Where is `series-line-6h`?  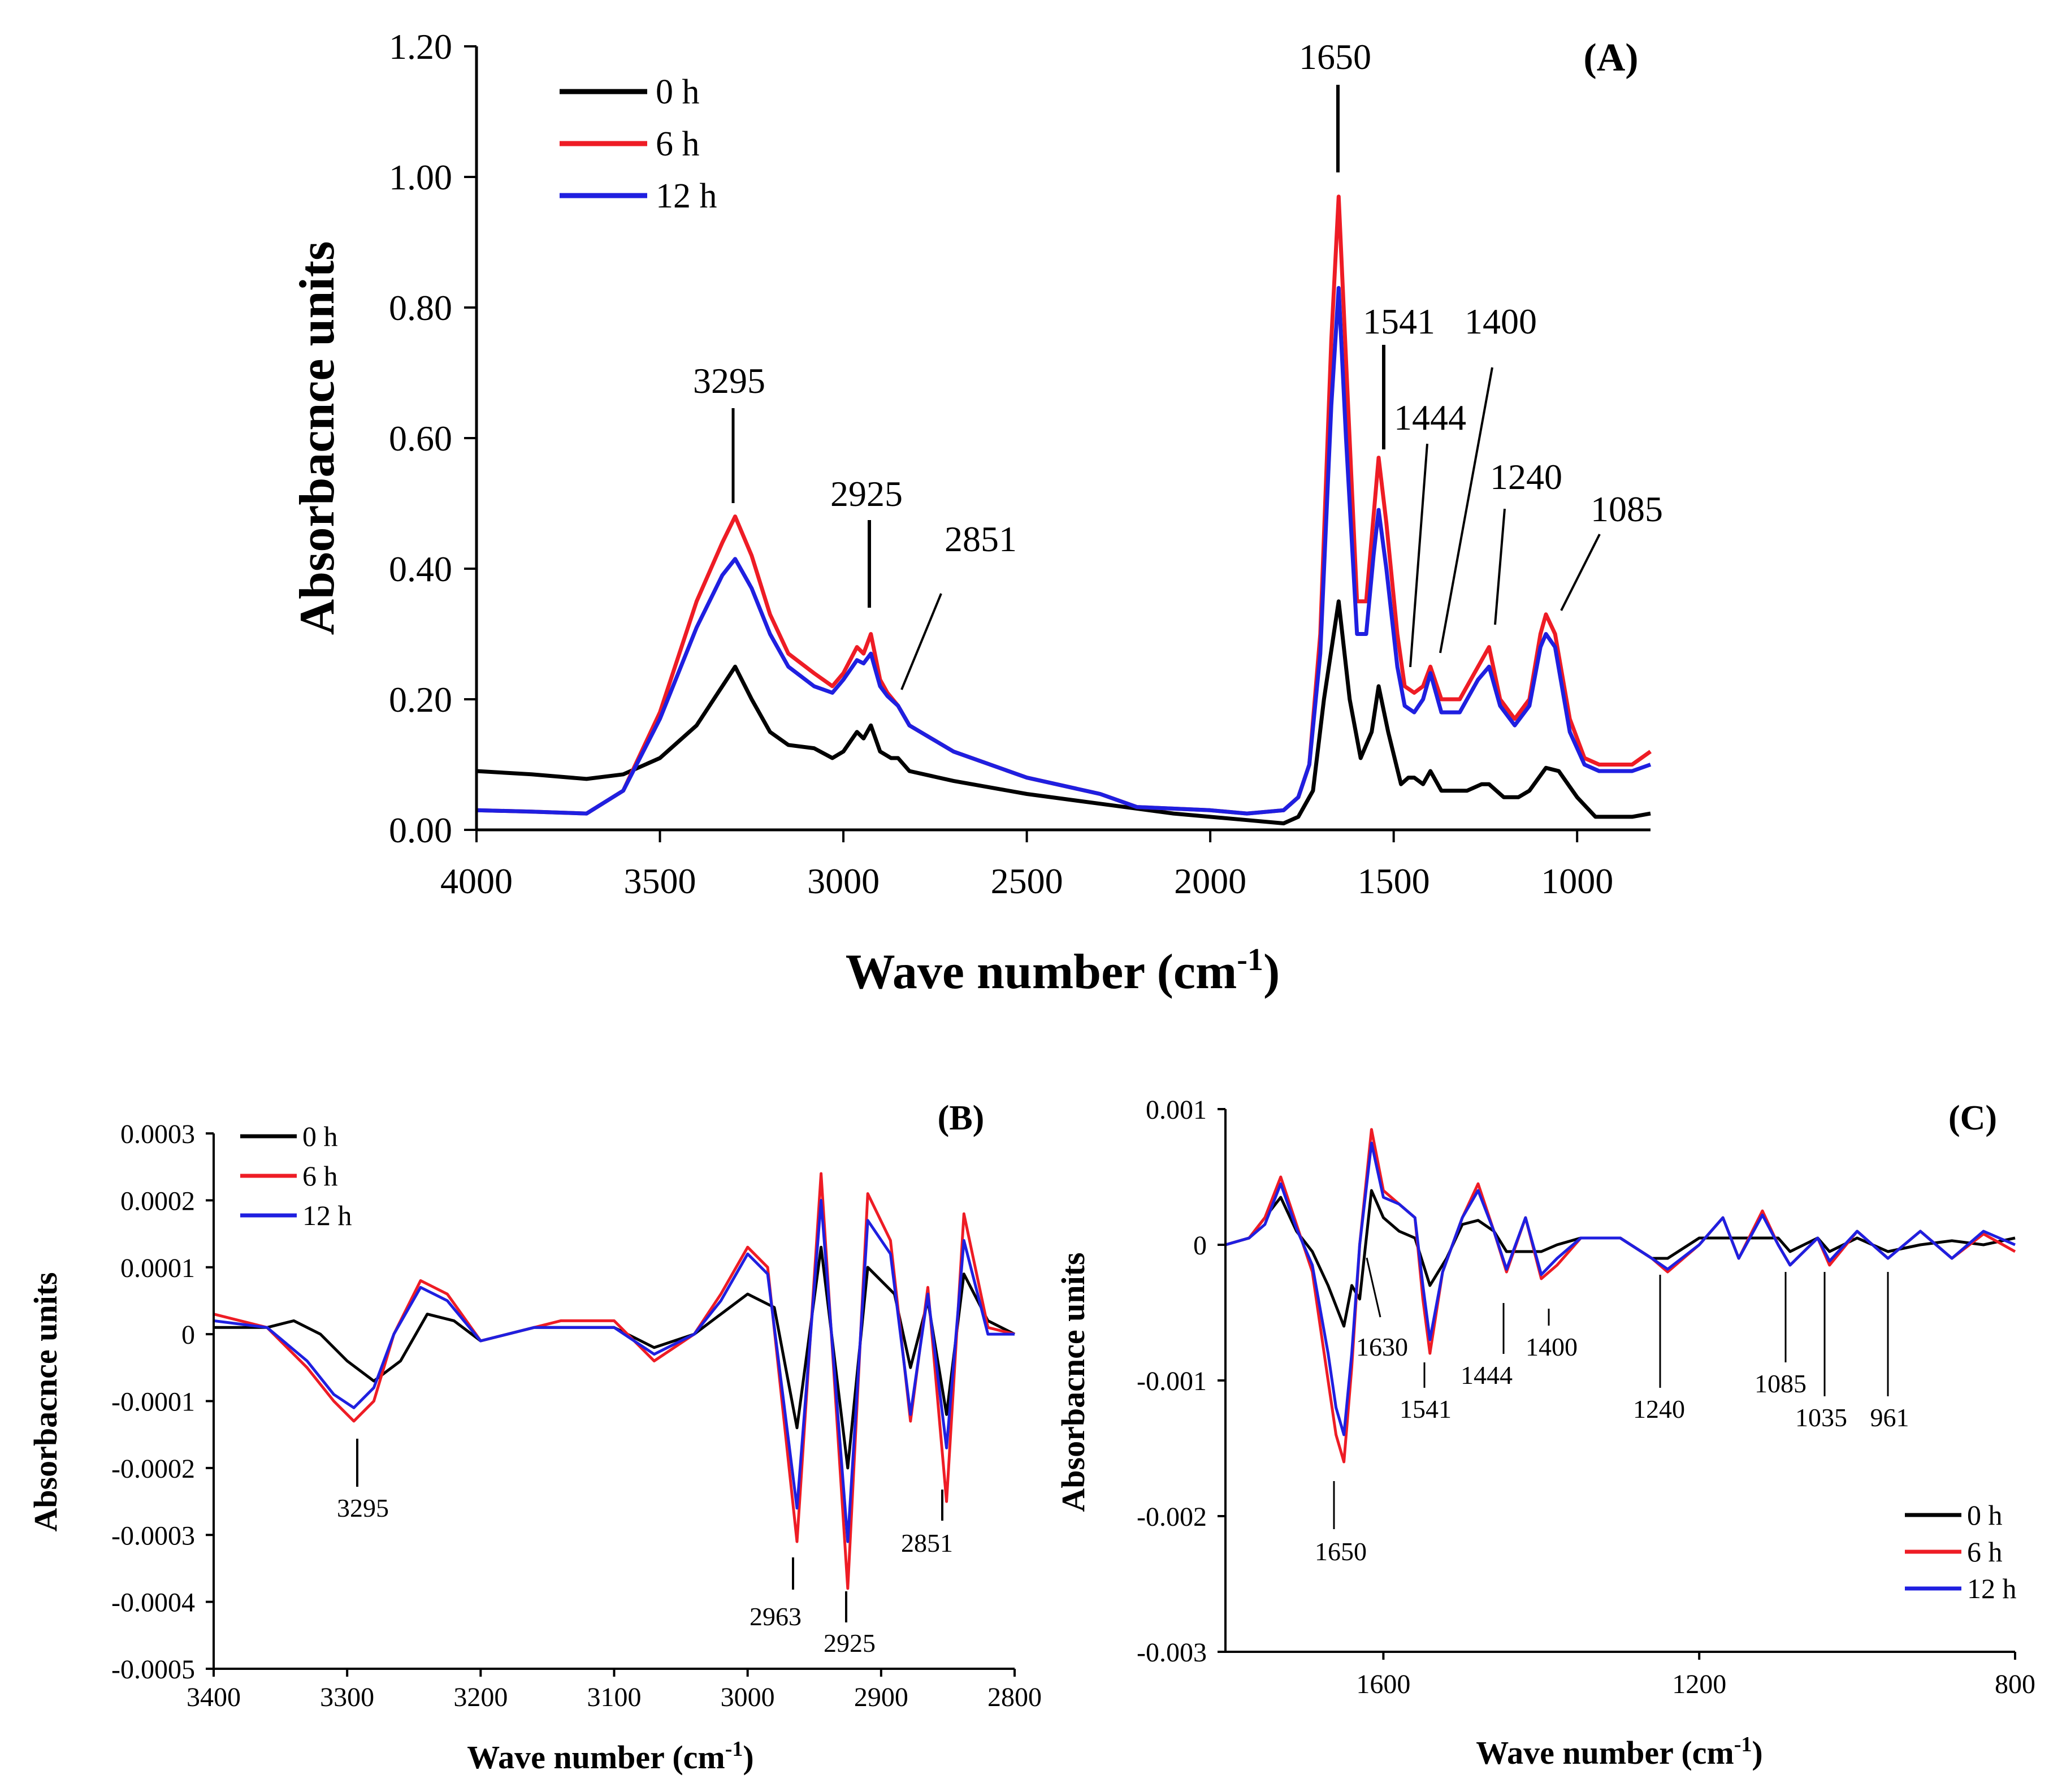
series-line-6h is located at coordinates (614, 1381).